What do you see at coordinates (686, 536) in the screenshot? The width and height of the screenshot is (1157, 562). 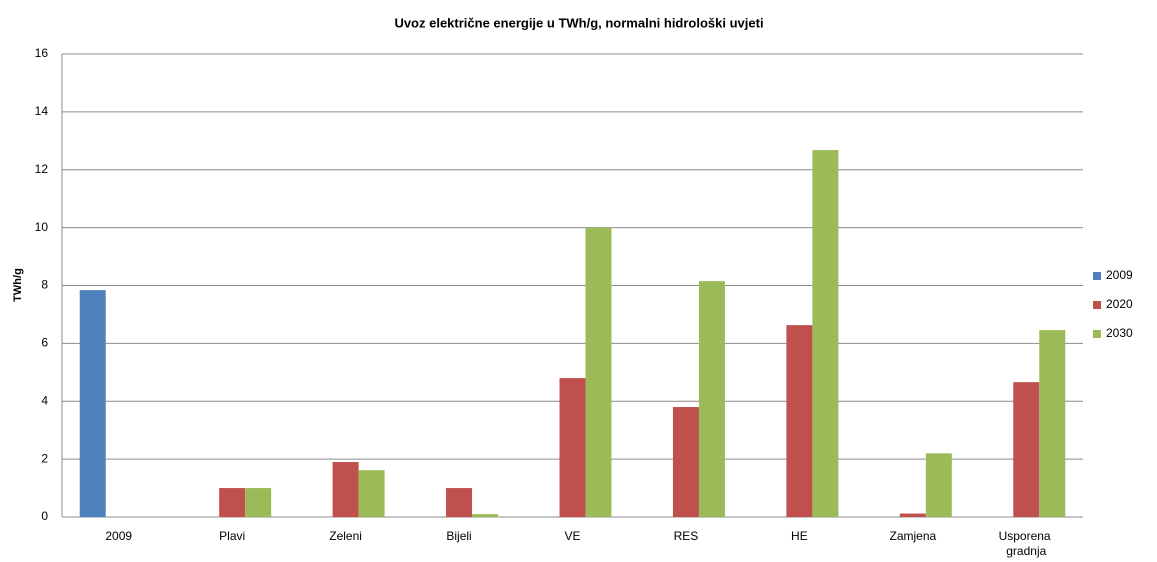 I see `x-tick-label: RES` at bounding box center [686, 536].